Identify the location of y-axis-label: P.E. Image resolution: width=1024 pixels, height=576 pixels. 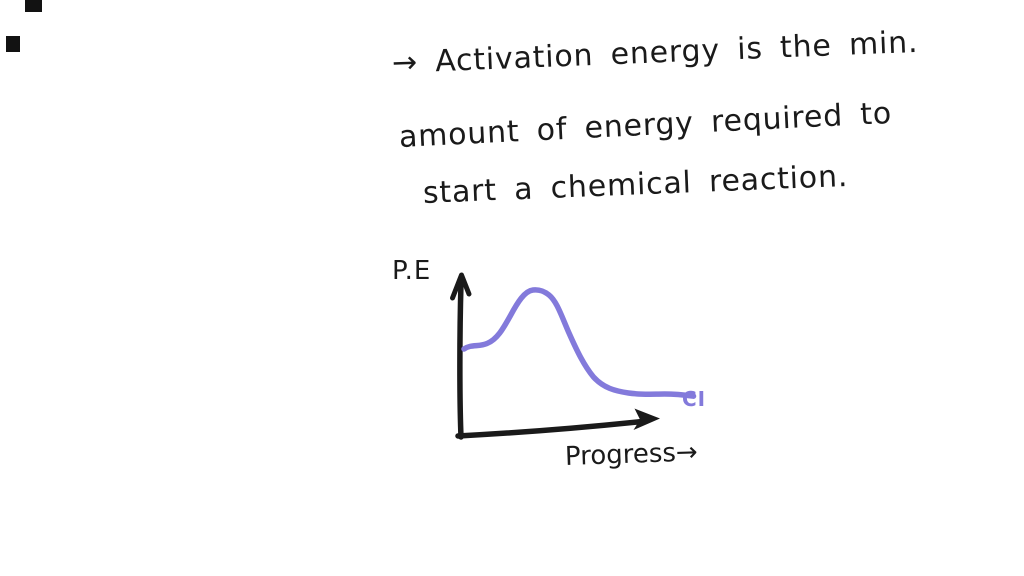
(412, 271).